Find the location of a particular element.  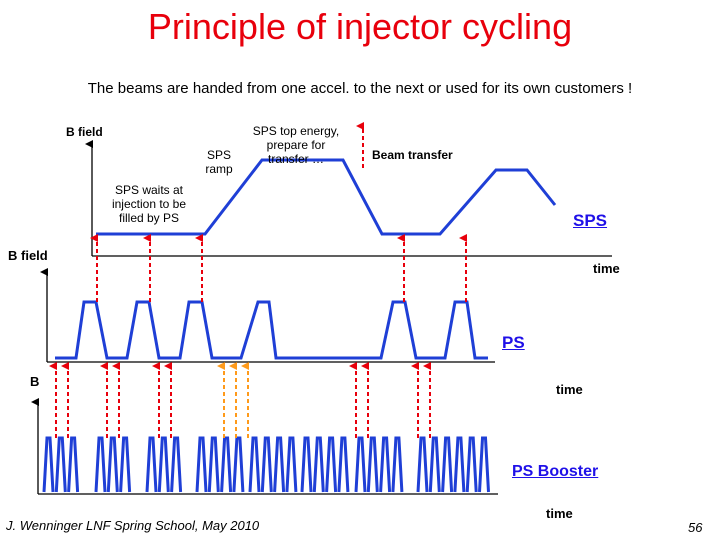

page-number: 56 is located at coordinates (695, 527).